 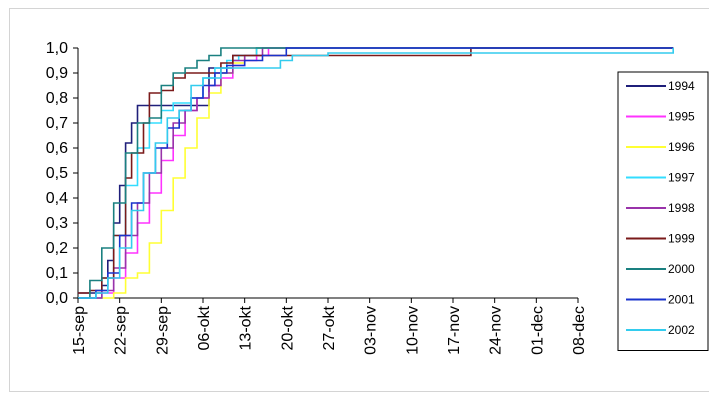 What do you see at coordinates (79, 330) in the screenshot?
I see `x-tick-label: 15-sep` at bounding box center [79, 330].